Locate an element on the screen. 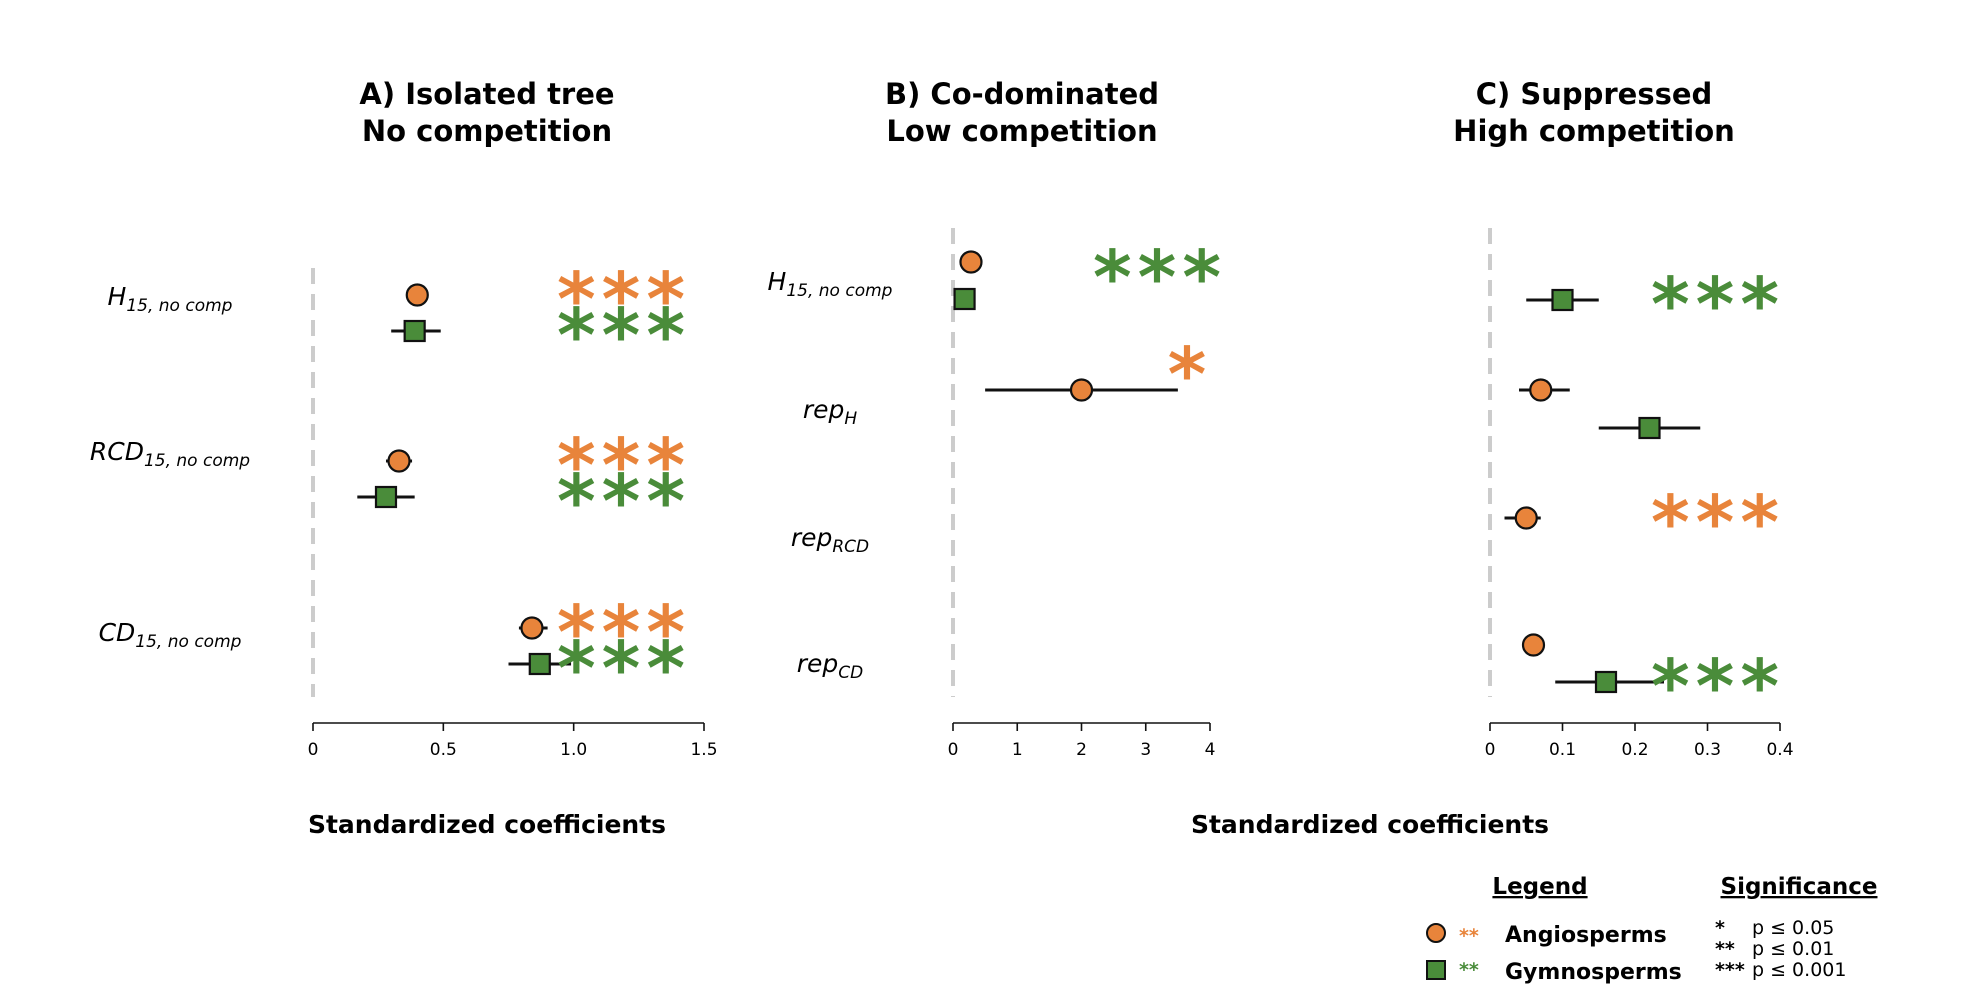 The image size is (1961, 1000). gymnosperms-legend-label: Gymnosperms is located at coordinates (1593, 972).